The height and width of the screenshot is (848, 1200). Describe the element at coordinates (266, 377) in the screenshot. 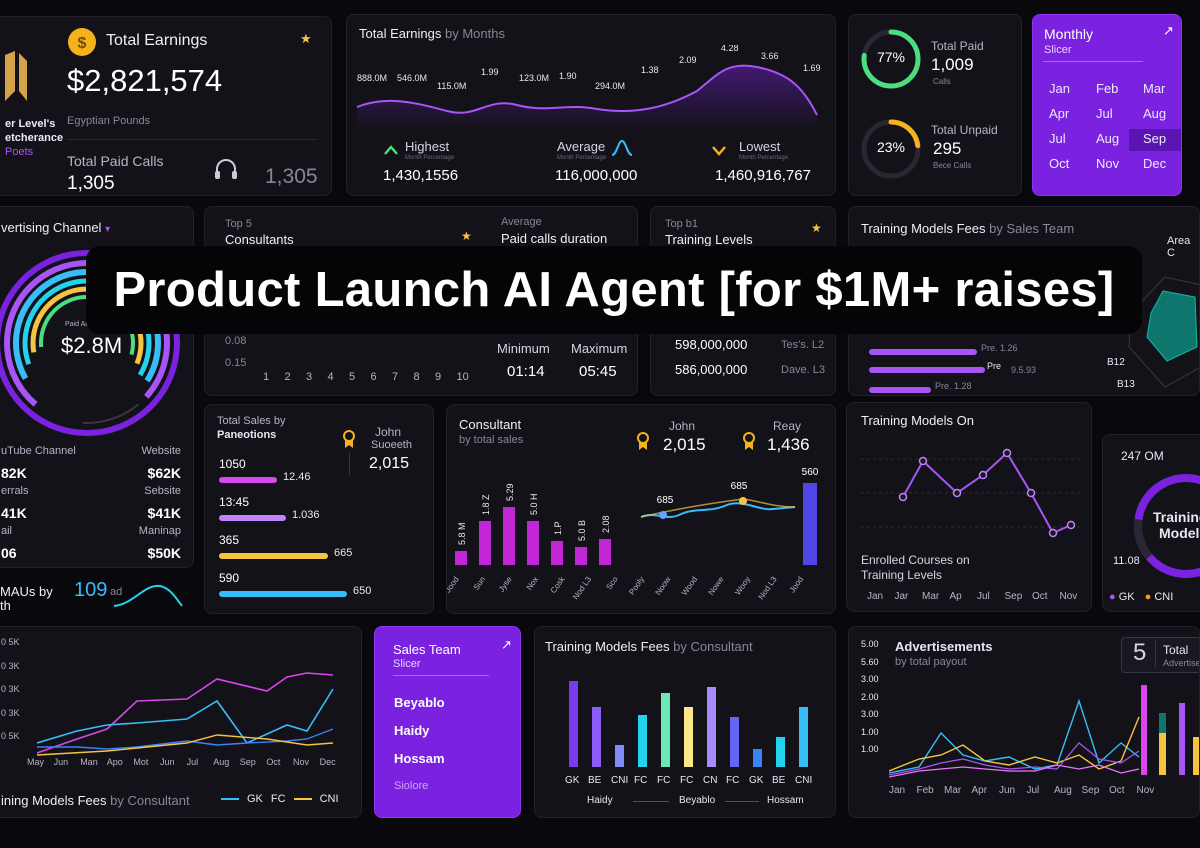

I see `x-tick: 1` at that location.